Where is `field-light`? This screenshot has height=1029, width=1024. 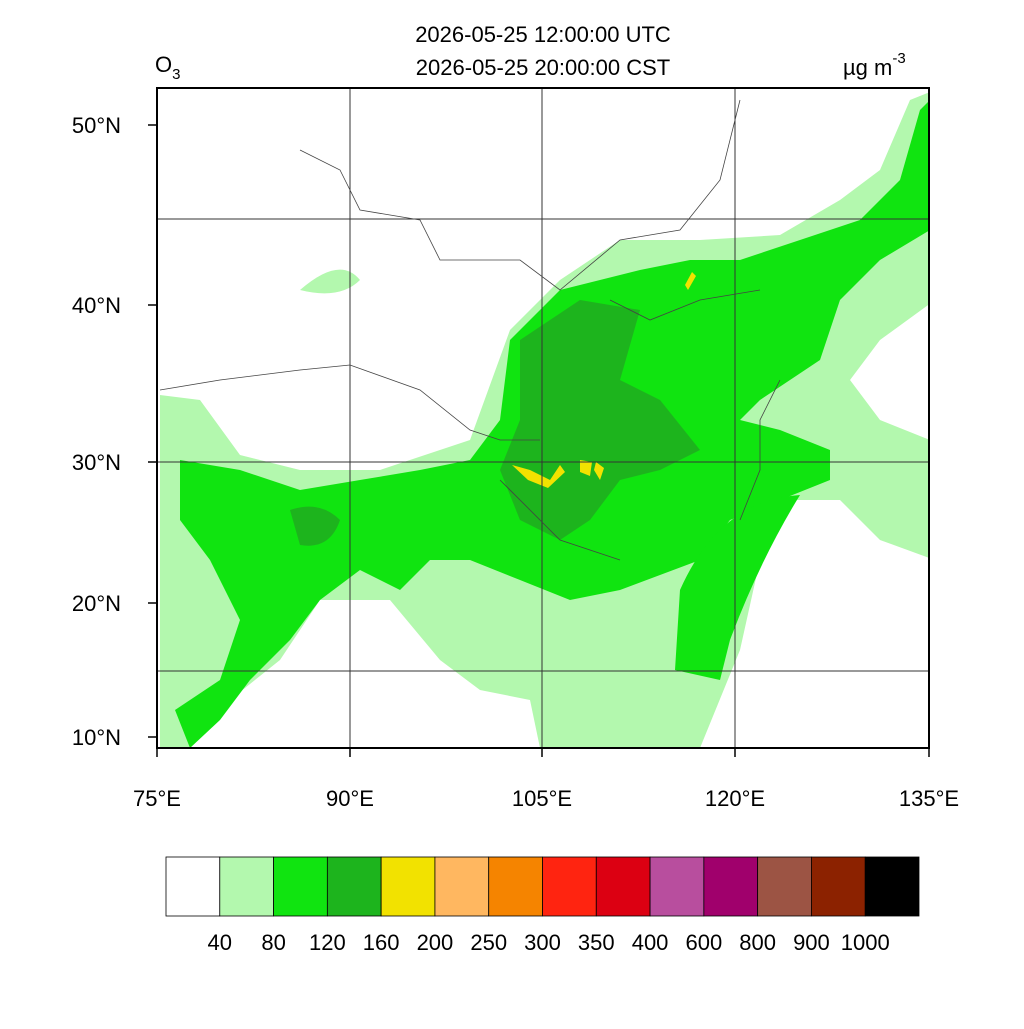
field-light is located at coordinates (330, 281).